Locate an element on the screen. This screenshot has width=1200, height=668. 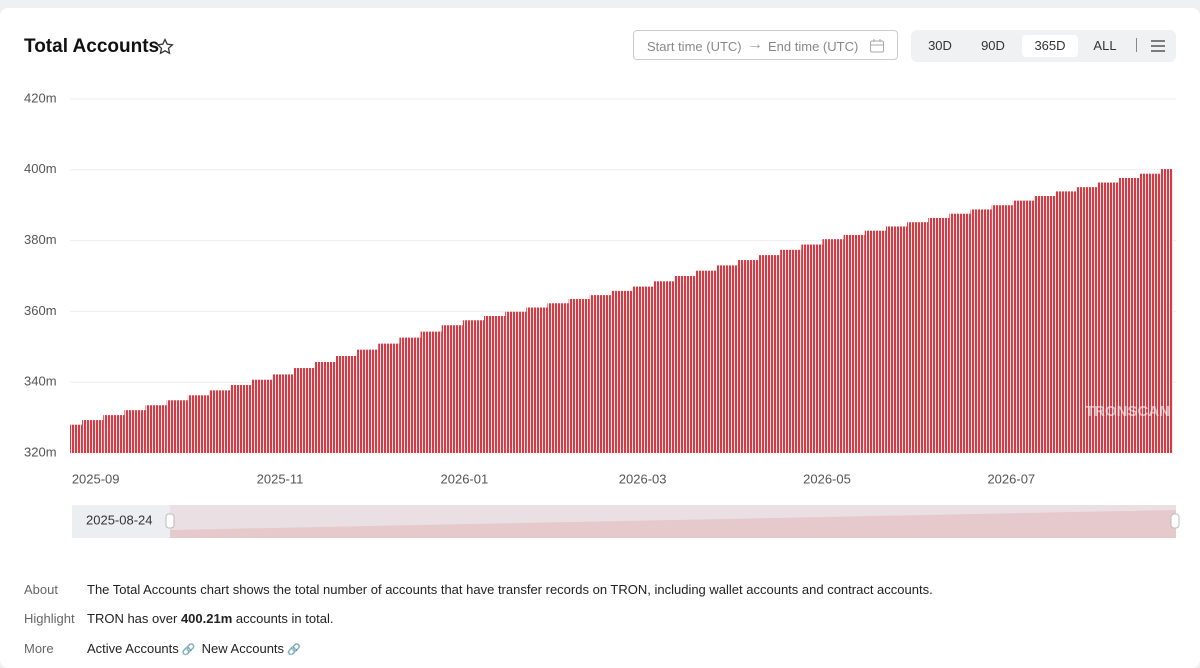
y-tick-label: 340m is located at coordinates (40, 381).